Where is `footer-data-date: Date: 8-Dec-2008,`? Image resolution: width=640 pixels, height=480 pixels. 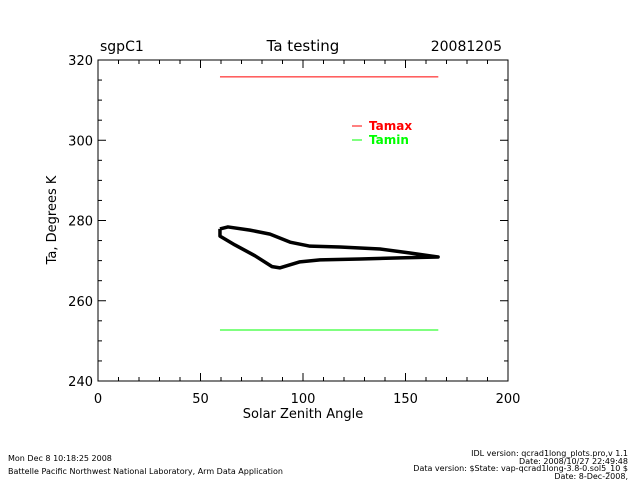 footer-data-date: Date: 8-Dec-2008, is located at coordinates (591, 476).